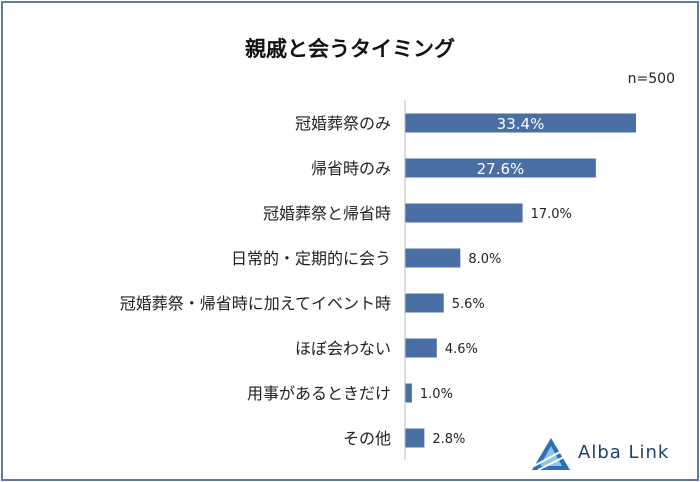  Describe the element at coordinates (551, 454) in the screenshot. I see `alba-link-logo-icon` at that location.